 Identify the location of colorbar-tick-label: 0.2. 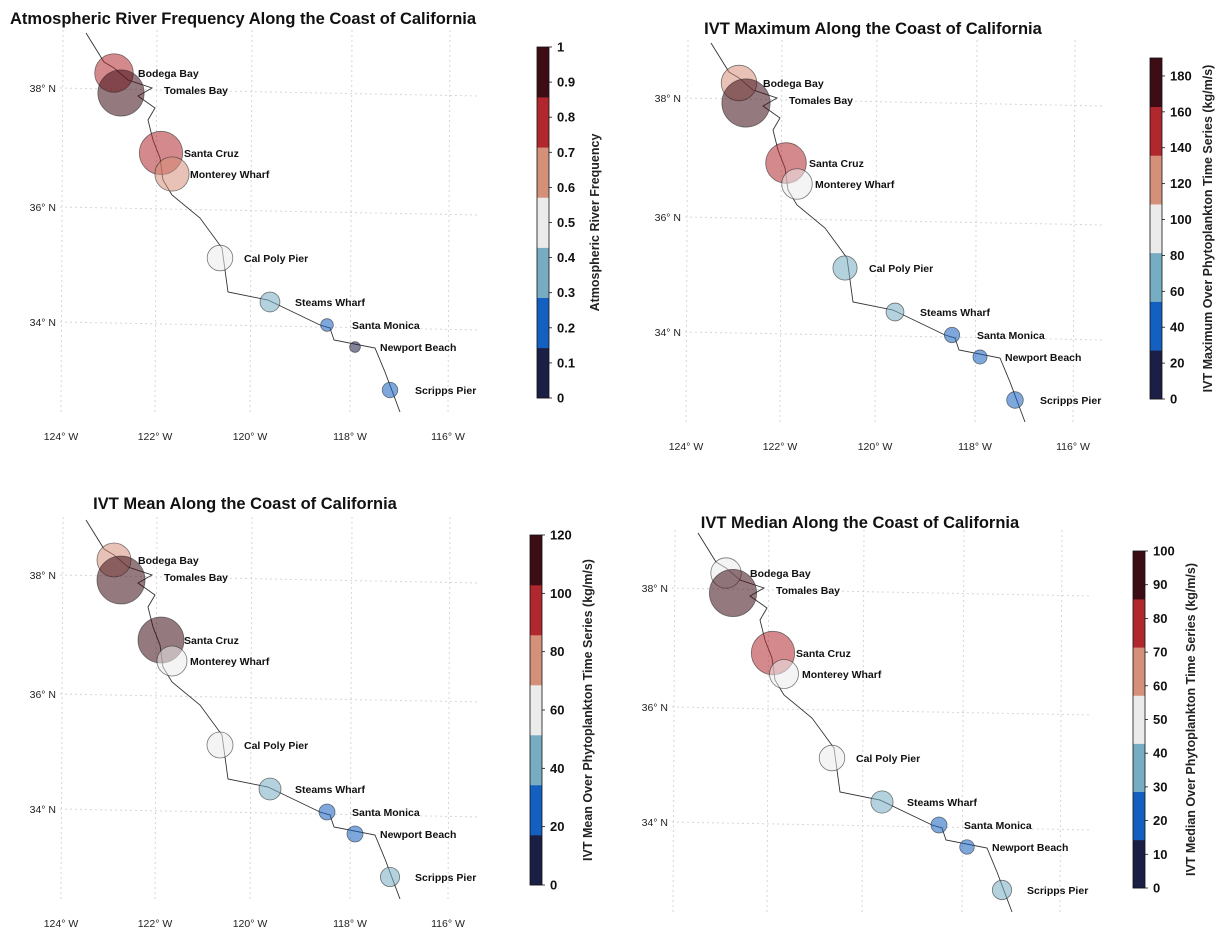
(566, 327).